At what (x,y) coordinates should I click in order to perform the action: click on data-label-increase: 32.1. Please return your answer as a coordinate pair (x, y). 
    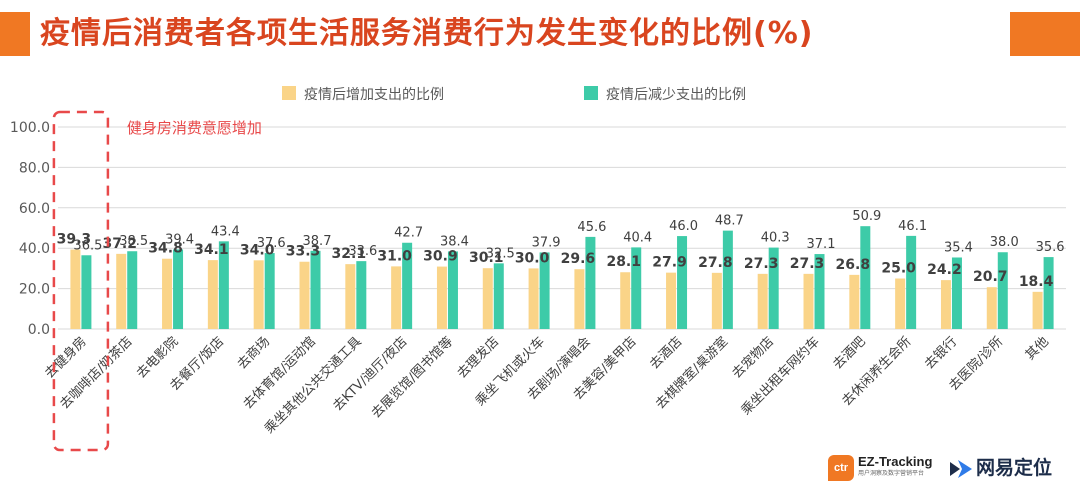
    Looking at the image, I should click on (349, 254).